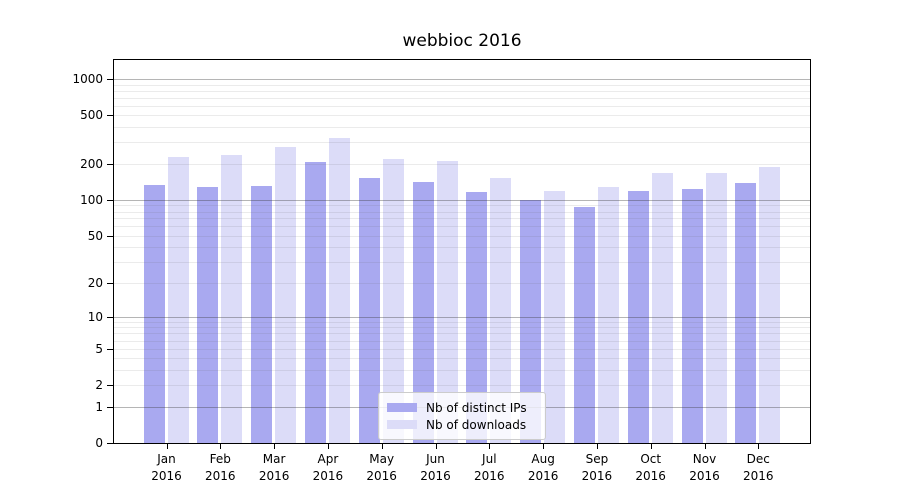 The width and height of the screenshot is (900, 500). What do you see at coordinates (650, 467) in the screenshot?
I see `x-axis-tick-label: Oct 2016` at bounding box center [650, 467].